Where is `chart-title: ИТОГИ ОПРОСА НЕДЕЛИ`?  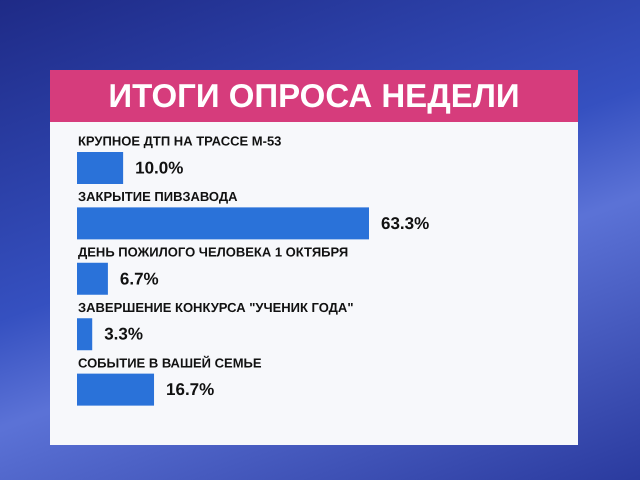
chart-title: ИТОГИ ОПРОСА НЕДЕЛИ is located at coordinates (314, 96).